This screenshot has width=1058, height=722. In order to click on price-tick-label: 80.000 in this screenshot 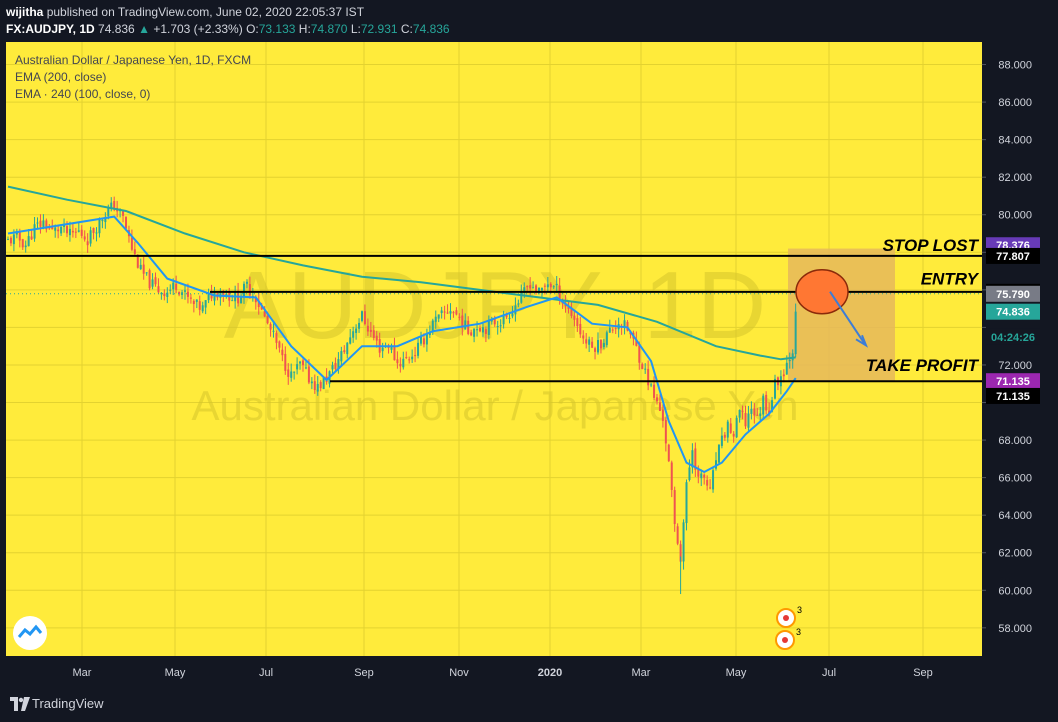, I will do `click(1015, 216)`.